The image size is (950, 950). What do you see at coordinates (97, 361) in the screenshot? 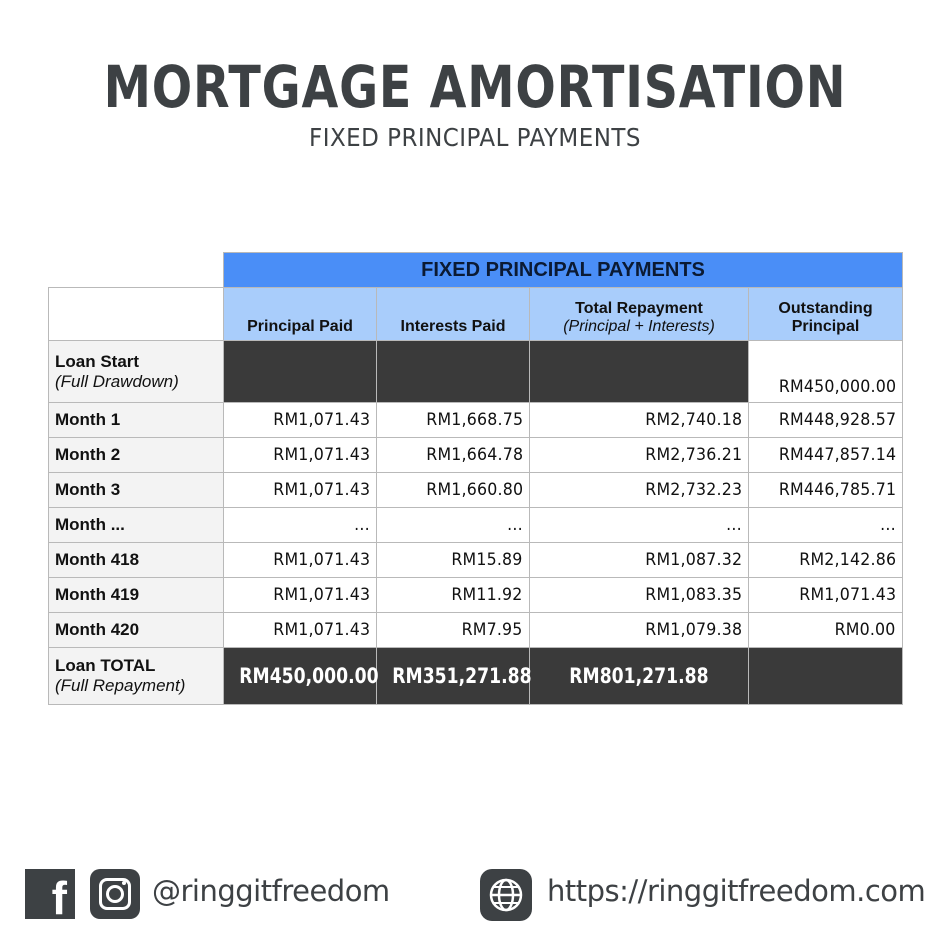
I see `row-label-text: Loan Start` at bounding box center [97, 361].